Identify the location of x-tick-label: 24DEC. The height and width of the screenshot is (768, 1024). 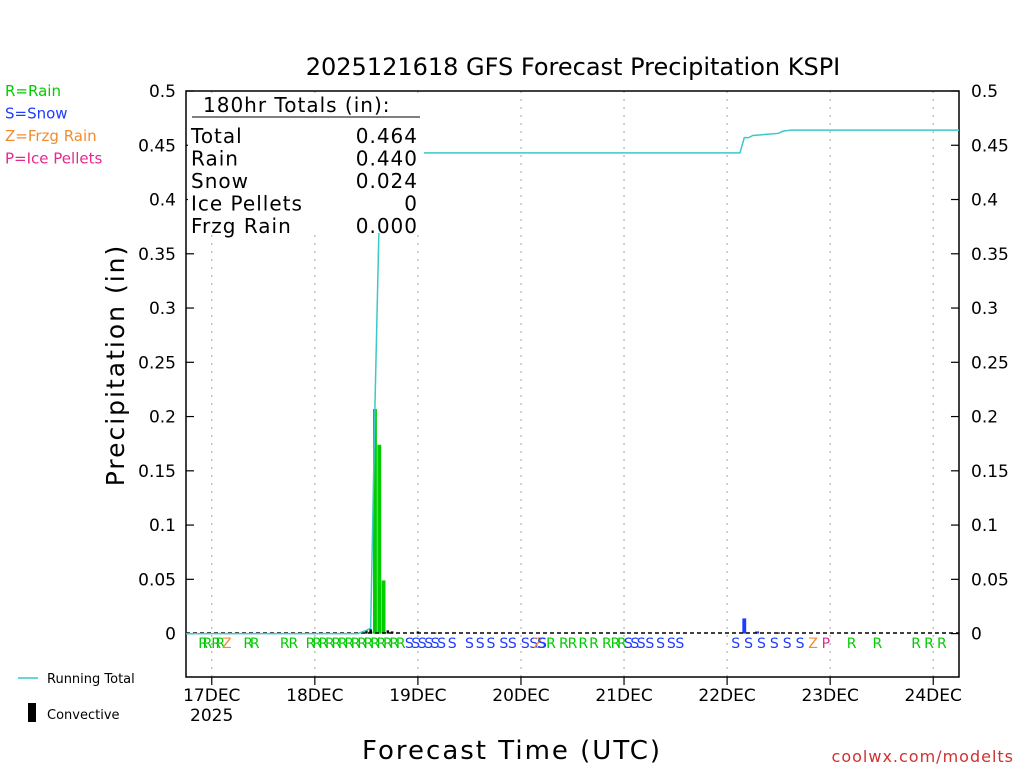
(933, 696).